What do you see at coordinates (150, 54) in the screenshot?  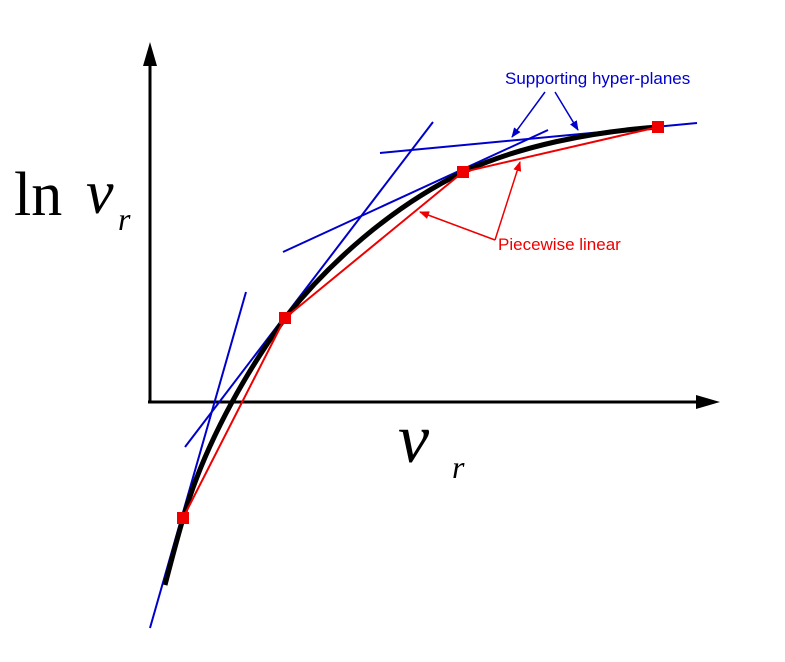 I see `y-arrow` at bounding box center [150, 54].